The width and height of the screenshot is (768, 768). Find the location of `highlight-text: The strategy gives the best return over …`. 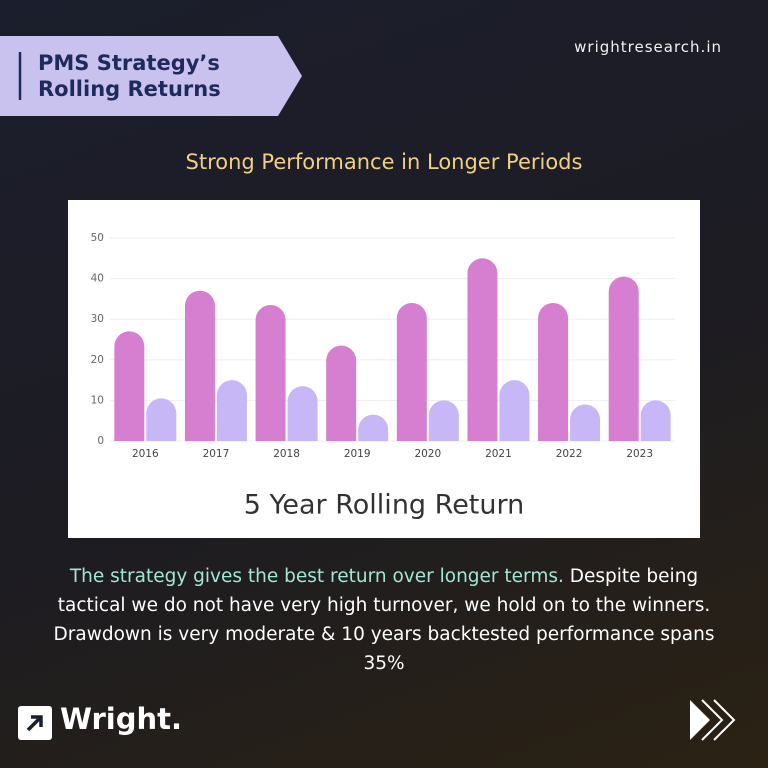

highlight-text: The strategy gives the best return over … is located at coordinates (316, 576).